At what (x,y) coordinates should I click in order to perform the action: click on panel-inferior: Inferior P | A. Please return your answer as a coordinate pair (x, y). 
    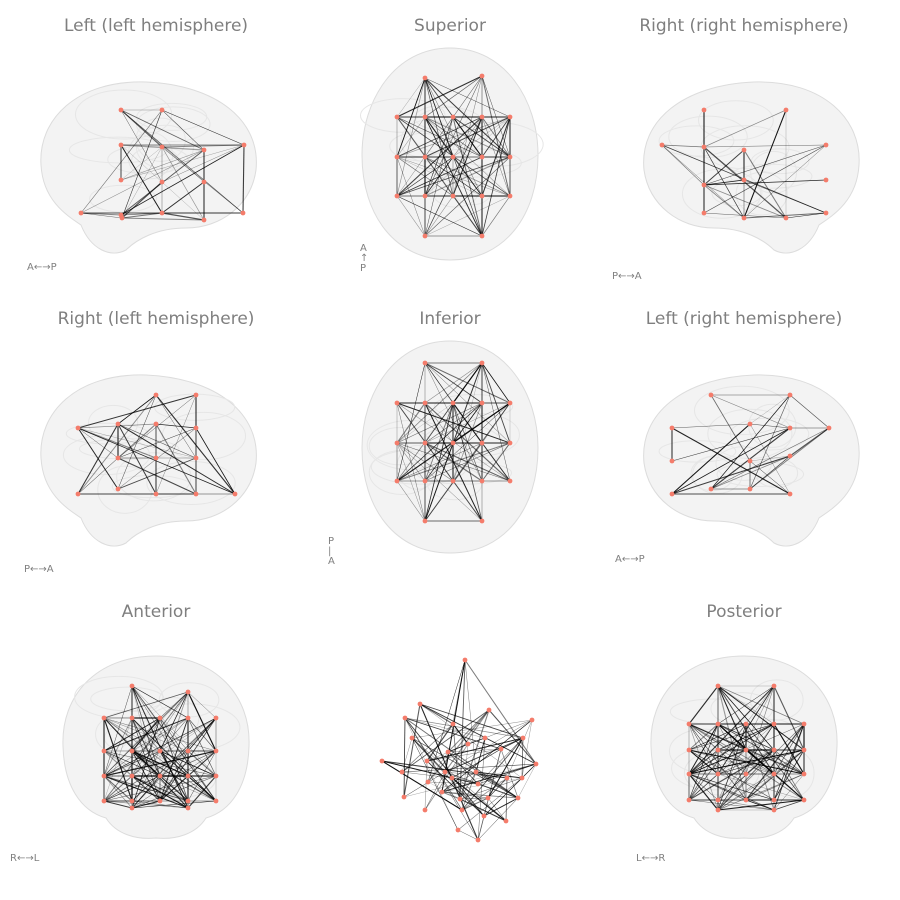
    Looking at the image, I should click on (450, 439).